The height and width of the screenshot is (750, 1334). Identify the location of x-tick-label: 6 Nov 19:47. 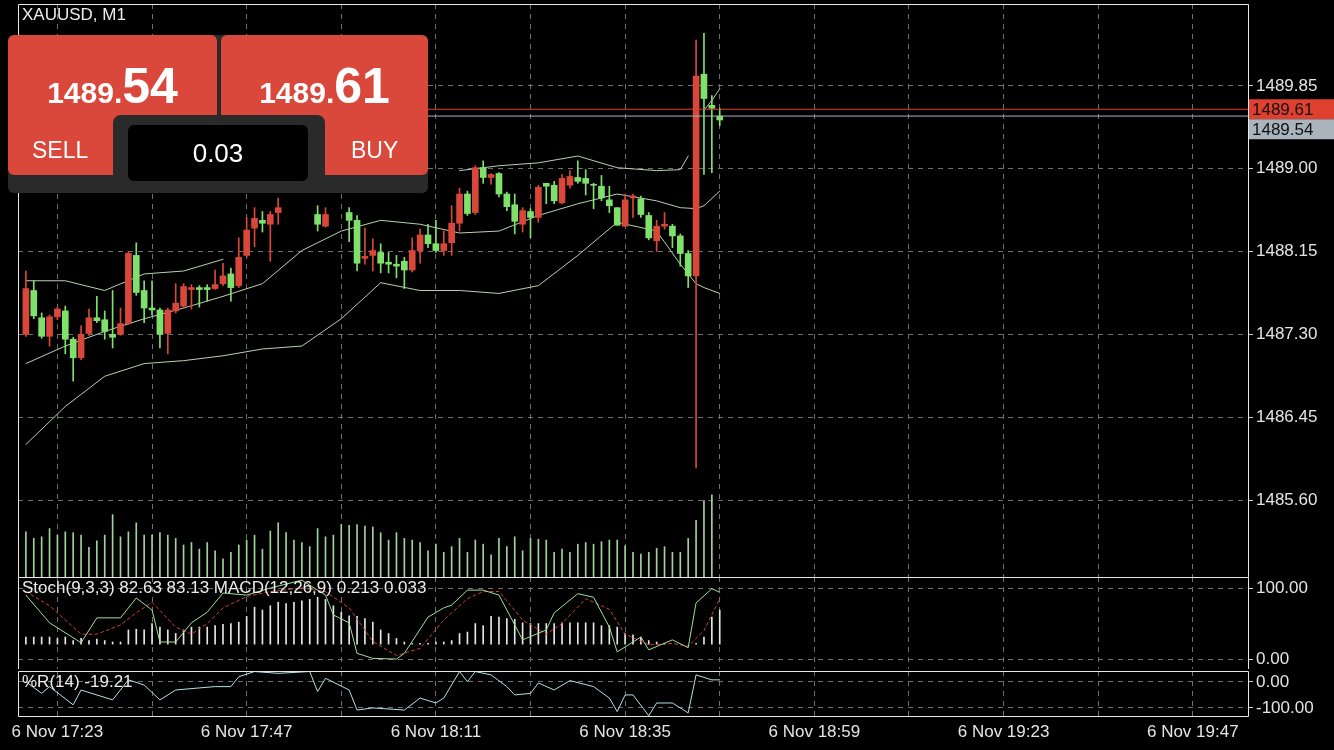
(1192, 731).